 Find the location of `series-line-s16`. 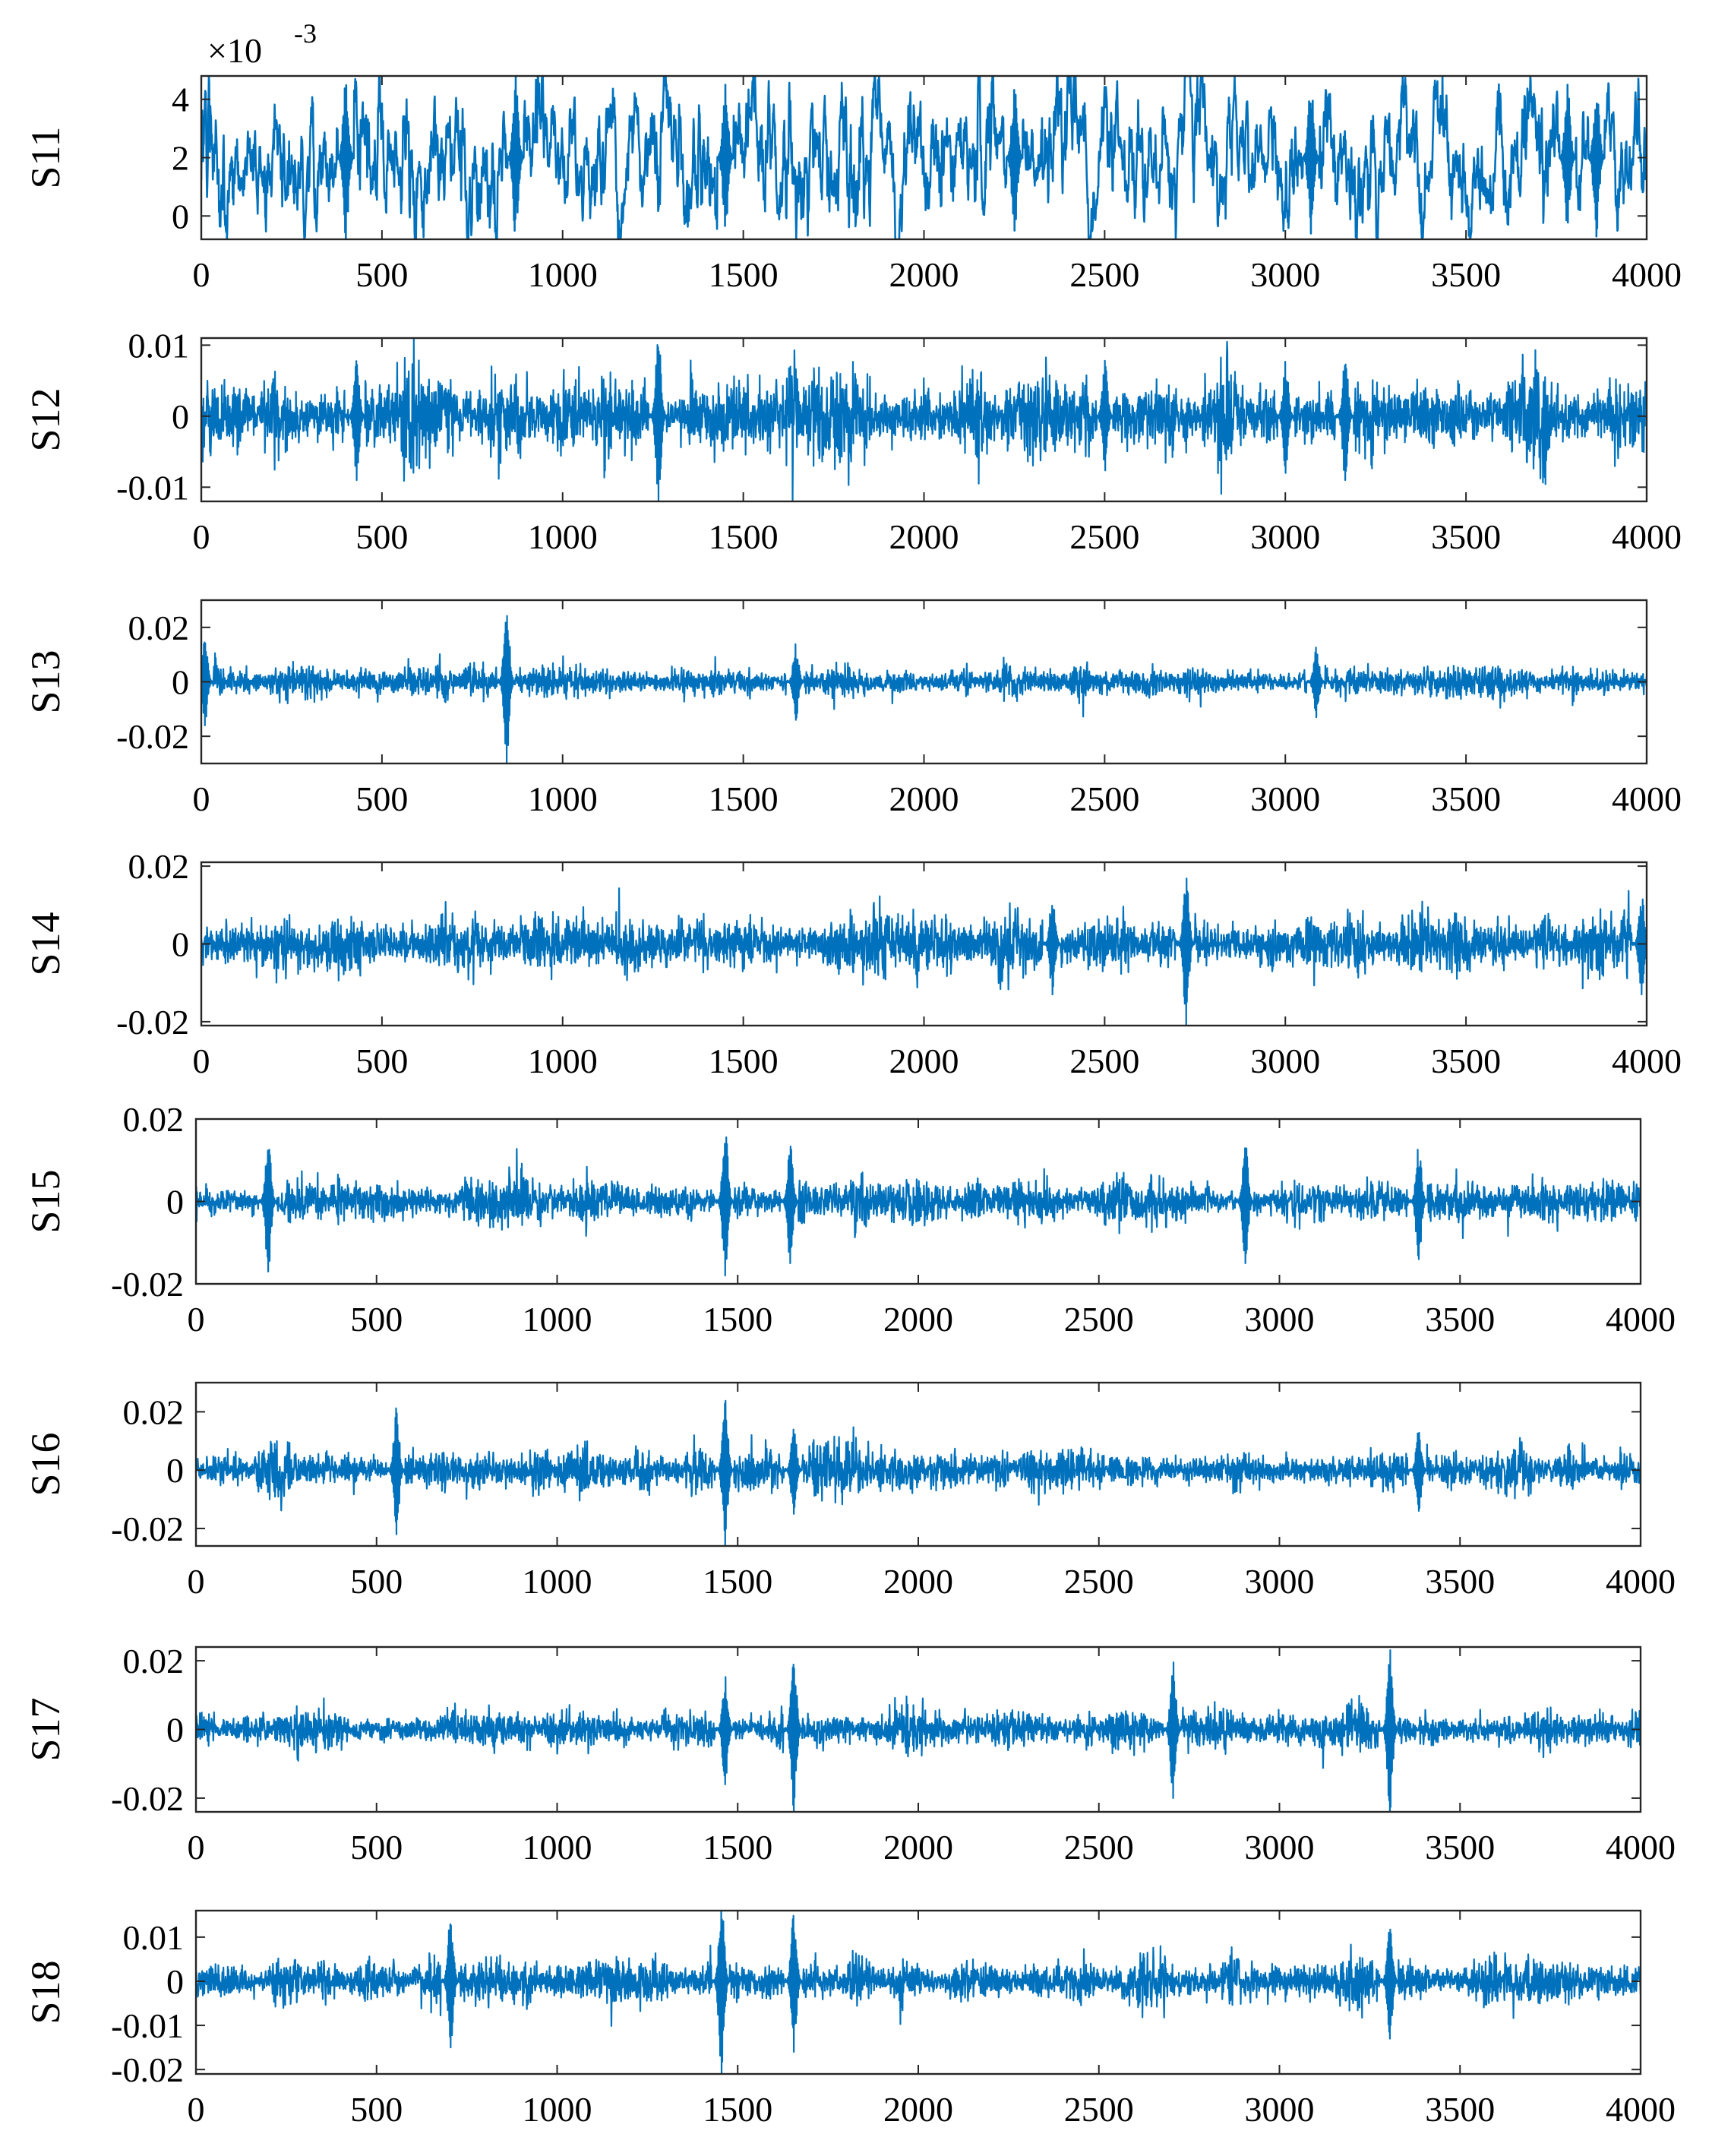

series-line-s16 is located at coordinates (918, 1472).